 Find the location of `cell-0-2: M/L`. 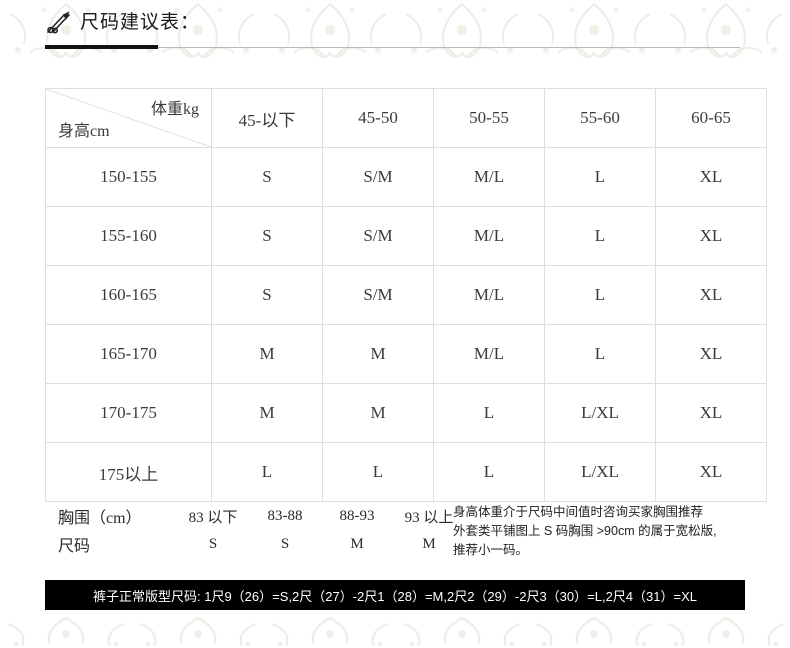

cell-0-2: M/L is located at coordinates (489, 177).